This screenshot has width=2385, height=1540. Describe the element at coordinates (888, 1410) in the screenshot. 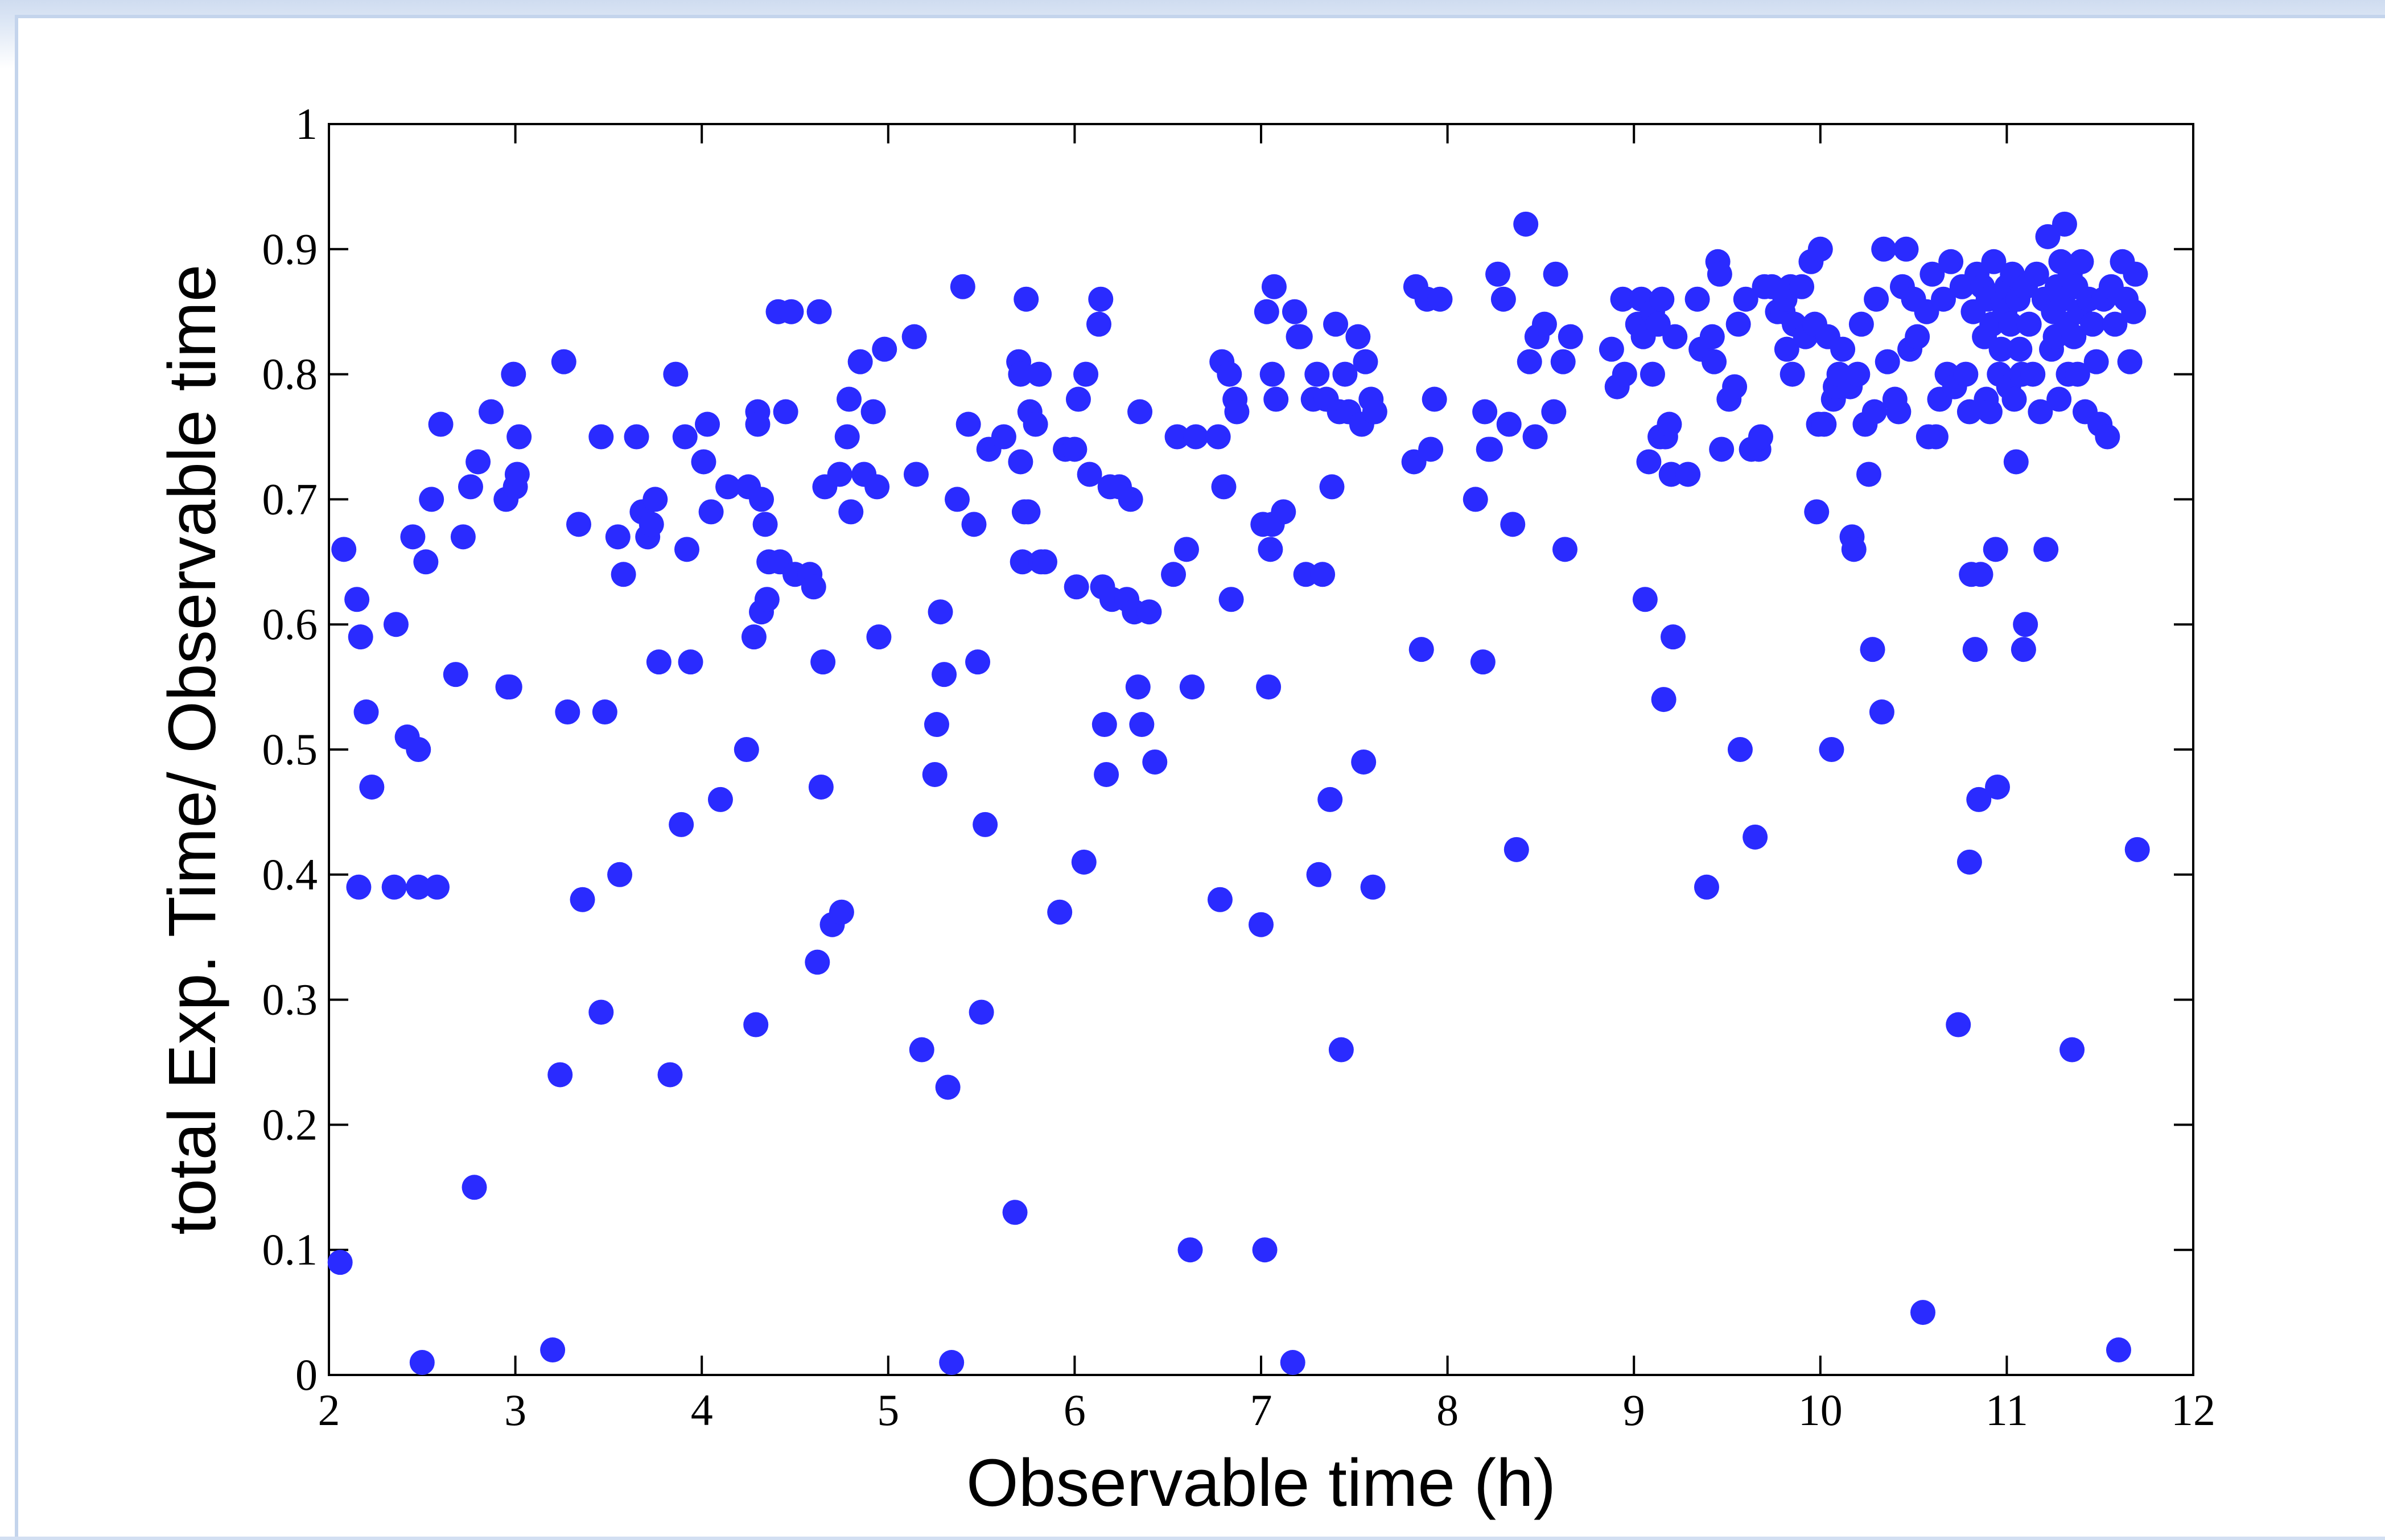

I see `x-tick-label: 5` at that location.